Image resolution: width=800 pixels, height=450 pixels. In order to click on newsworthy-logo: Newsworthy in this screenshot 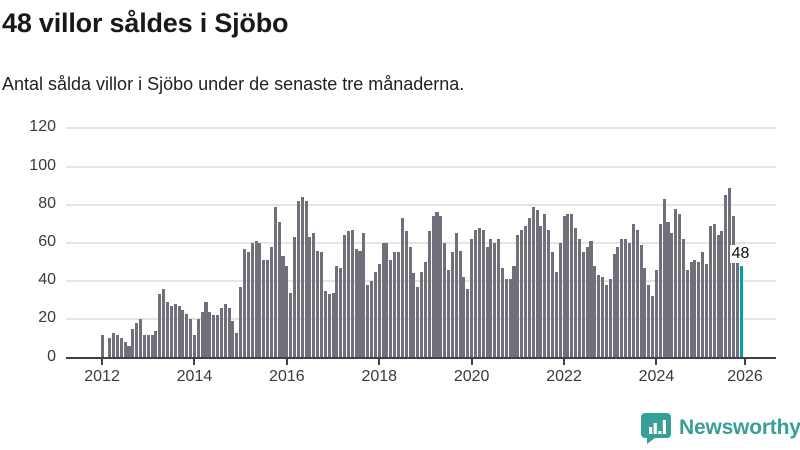, I will do `click(720, 427)`.